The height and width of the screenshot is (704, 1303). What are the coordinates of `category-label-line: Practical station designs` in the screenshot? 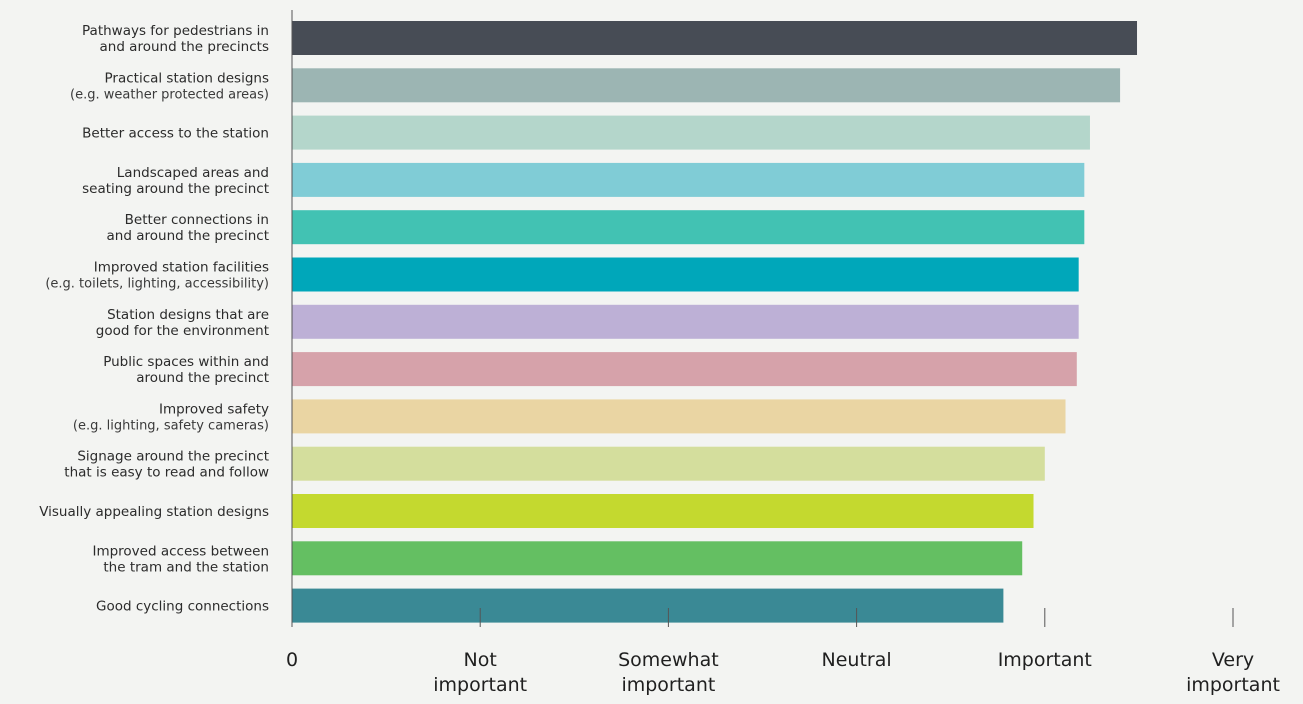 It's located at (187, 78).